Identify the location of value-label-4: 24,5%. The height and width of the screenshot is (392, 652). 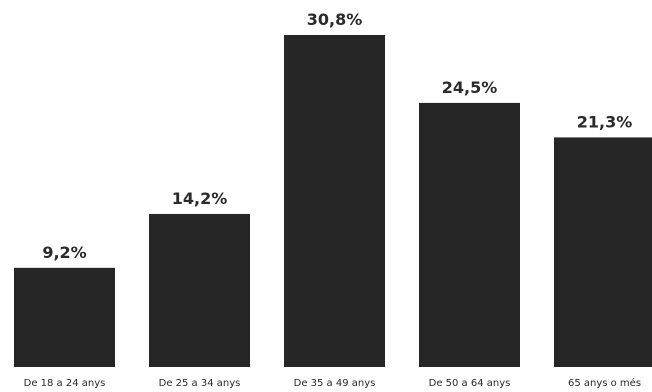
(470, 87).